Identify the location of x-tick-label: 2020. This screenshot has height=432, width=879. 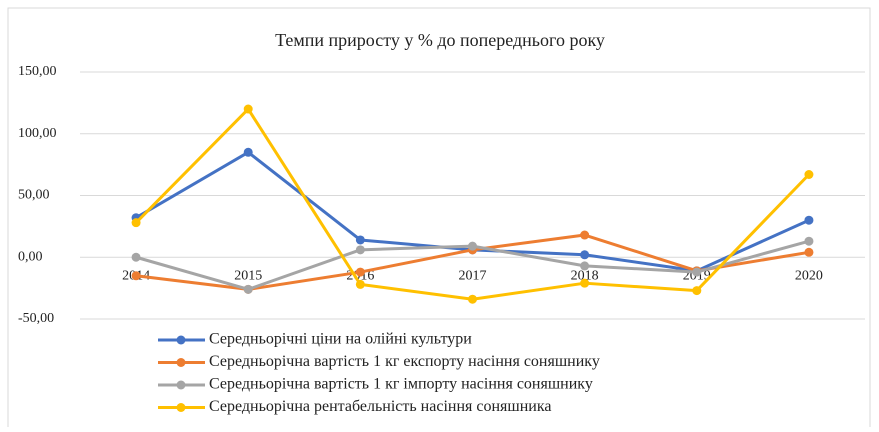
(809, 275).